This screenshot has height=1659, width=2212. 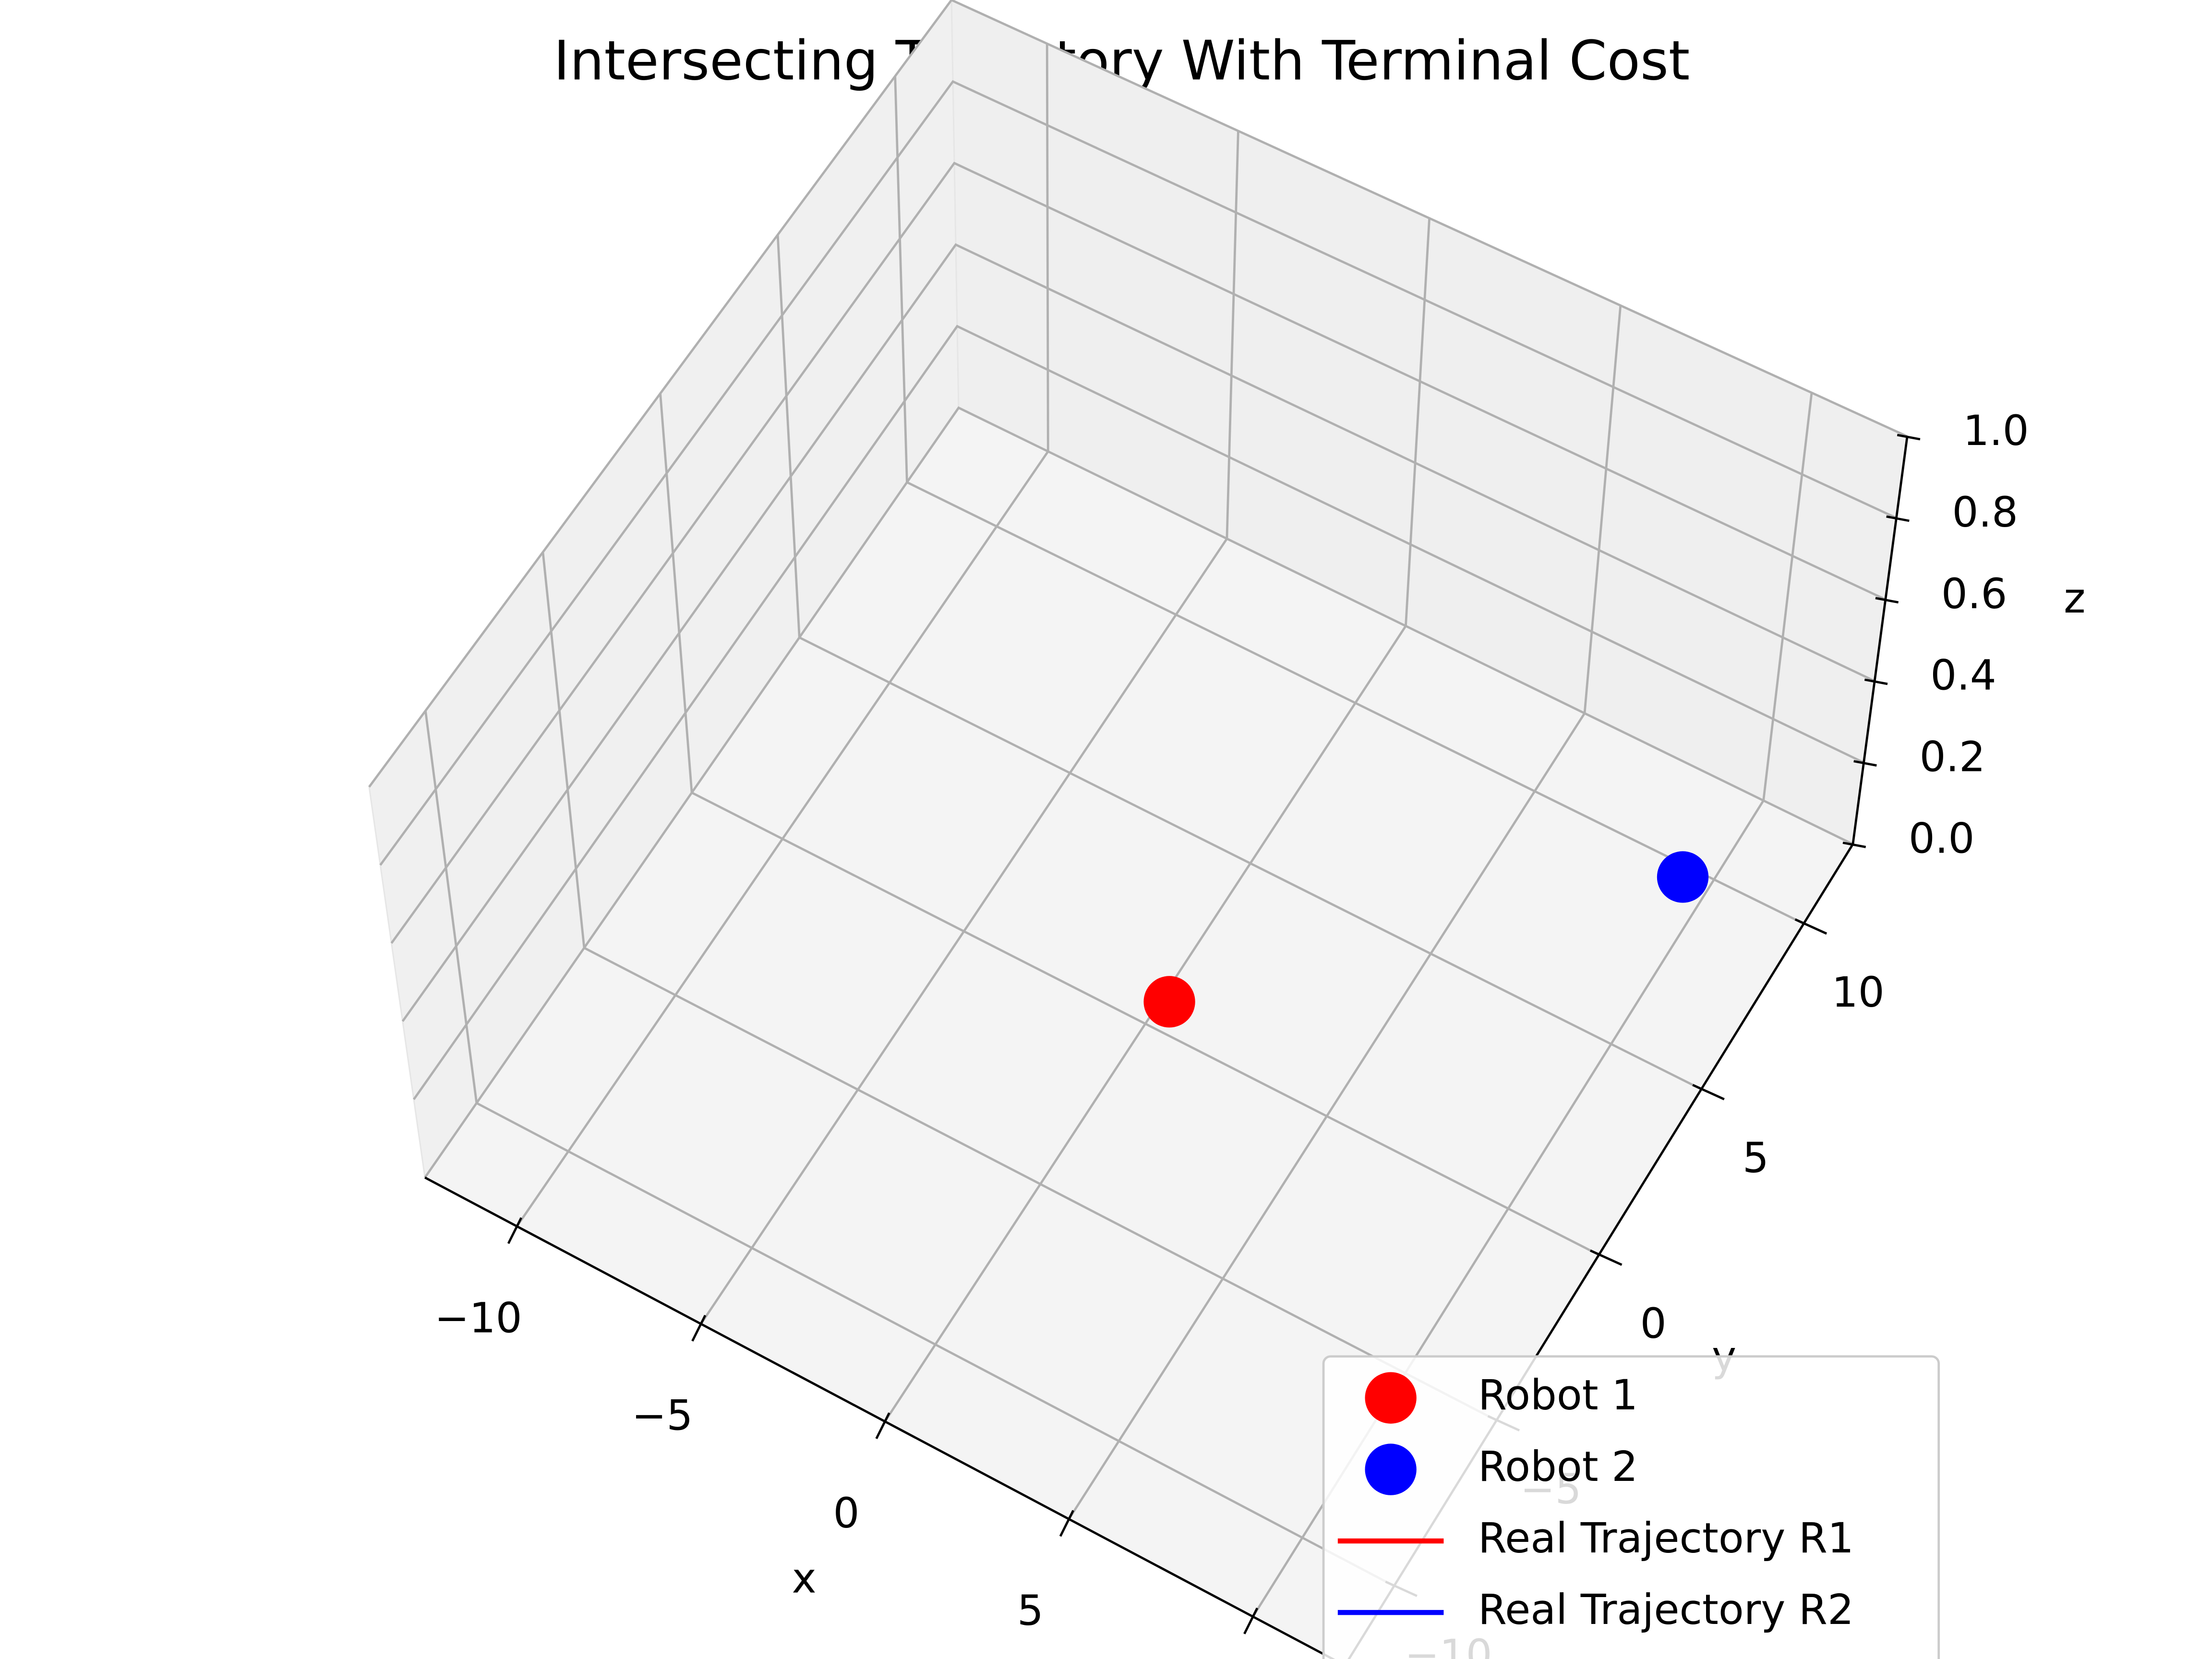 I want to click on legend-box, so click(x=1631, y=1507).